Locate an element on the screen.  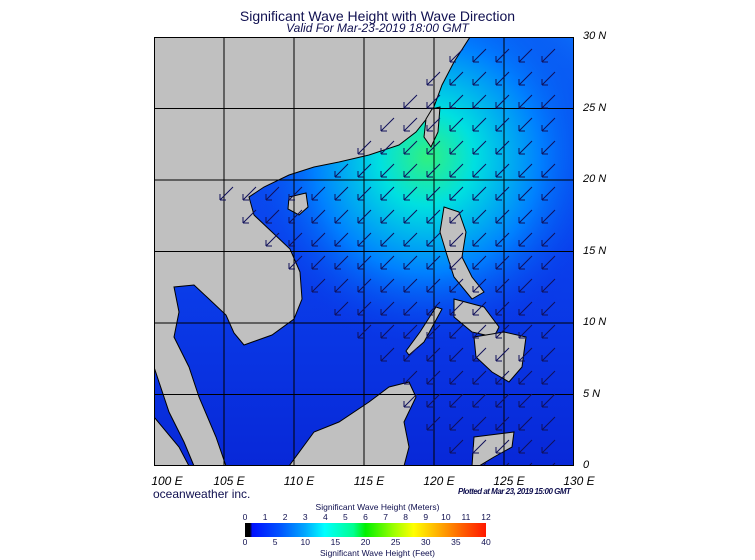
feet-tick: 30 is located at coordinates (426, 542).